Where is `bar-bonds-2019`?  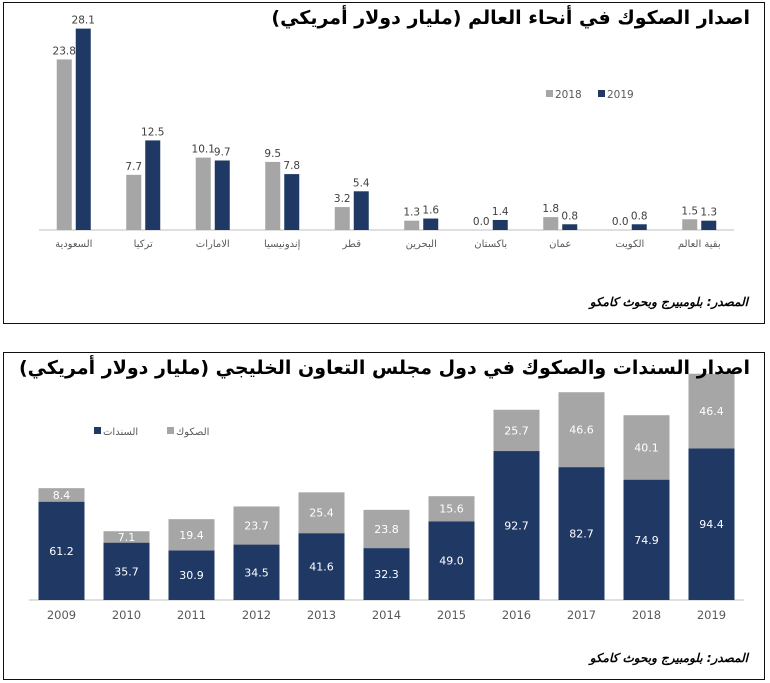 bar-bonds-2019 is located at coordinates (711, 524).